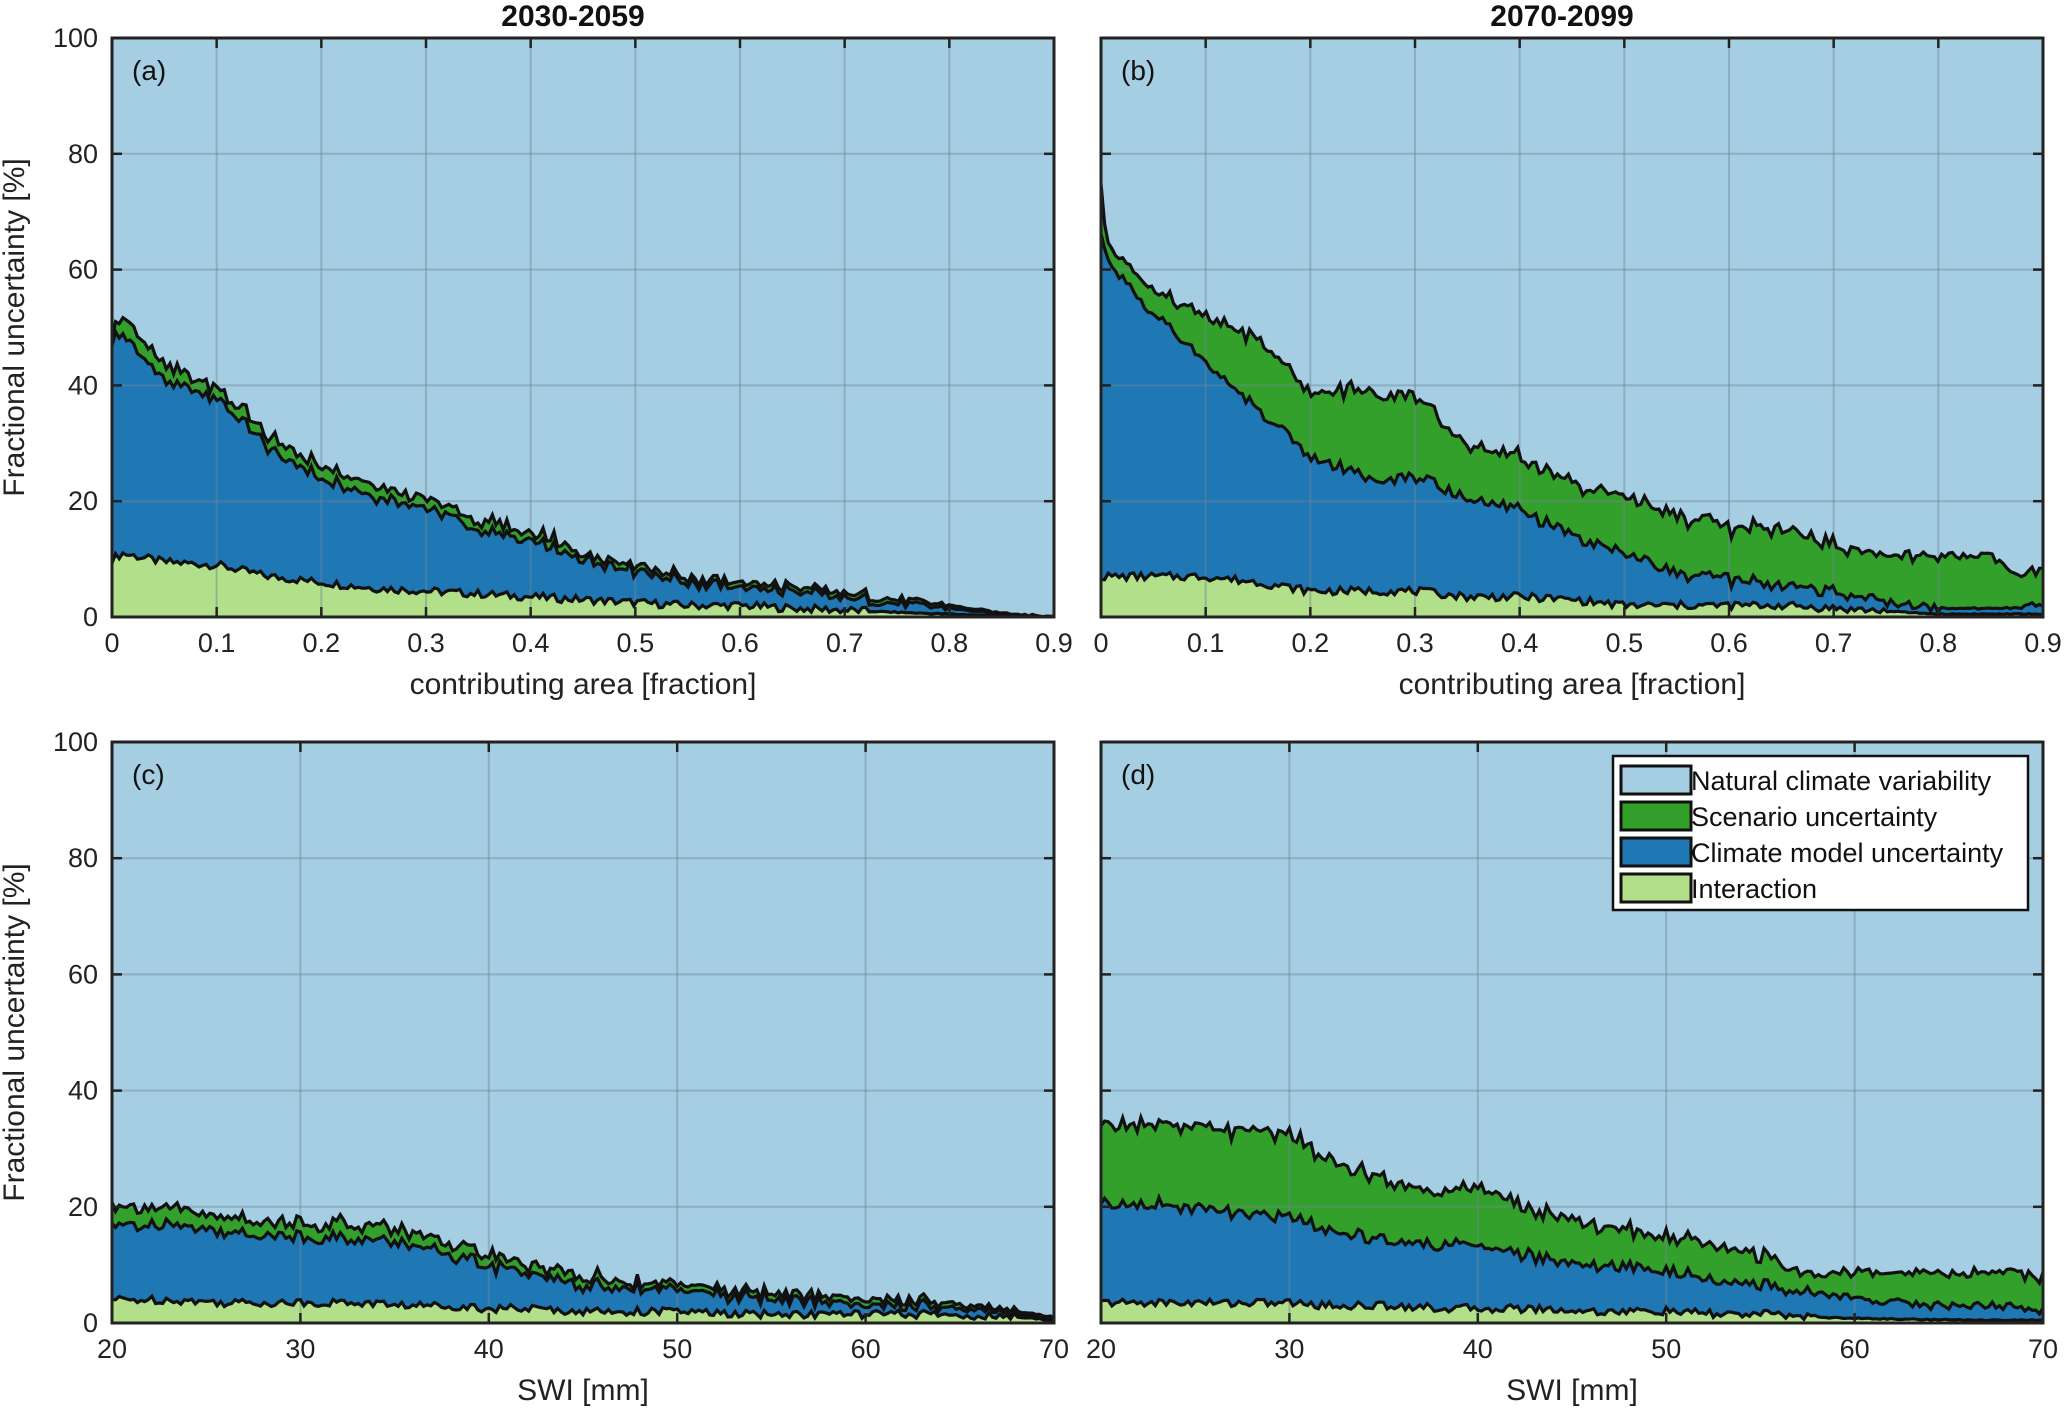 The width and height of the screenshot is (2067, 1425). Describe the element at coordinates (148, 774) in the screenshot. I see `panel-letter: (c)` at that location.